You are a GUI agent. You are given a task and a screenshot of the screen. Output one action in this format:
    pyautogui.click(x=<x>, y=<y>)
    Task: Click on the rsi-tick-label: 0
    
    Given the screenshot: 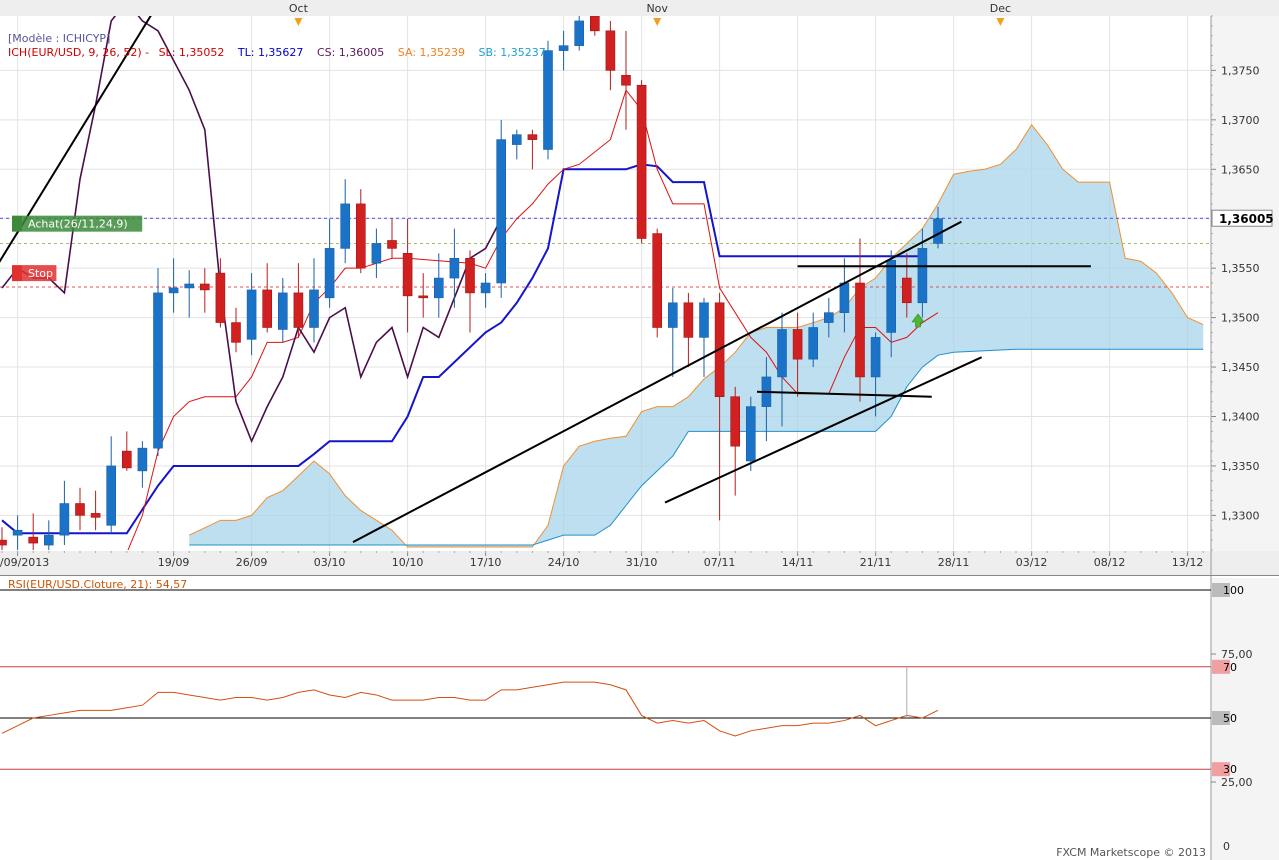 What is the action you would take?
    pyautogui.click(x=1226, y=846)
    